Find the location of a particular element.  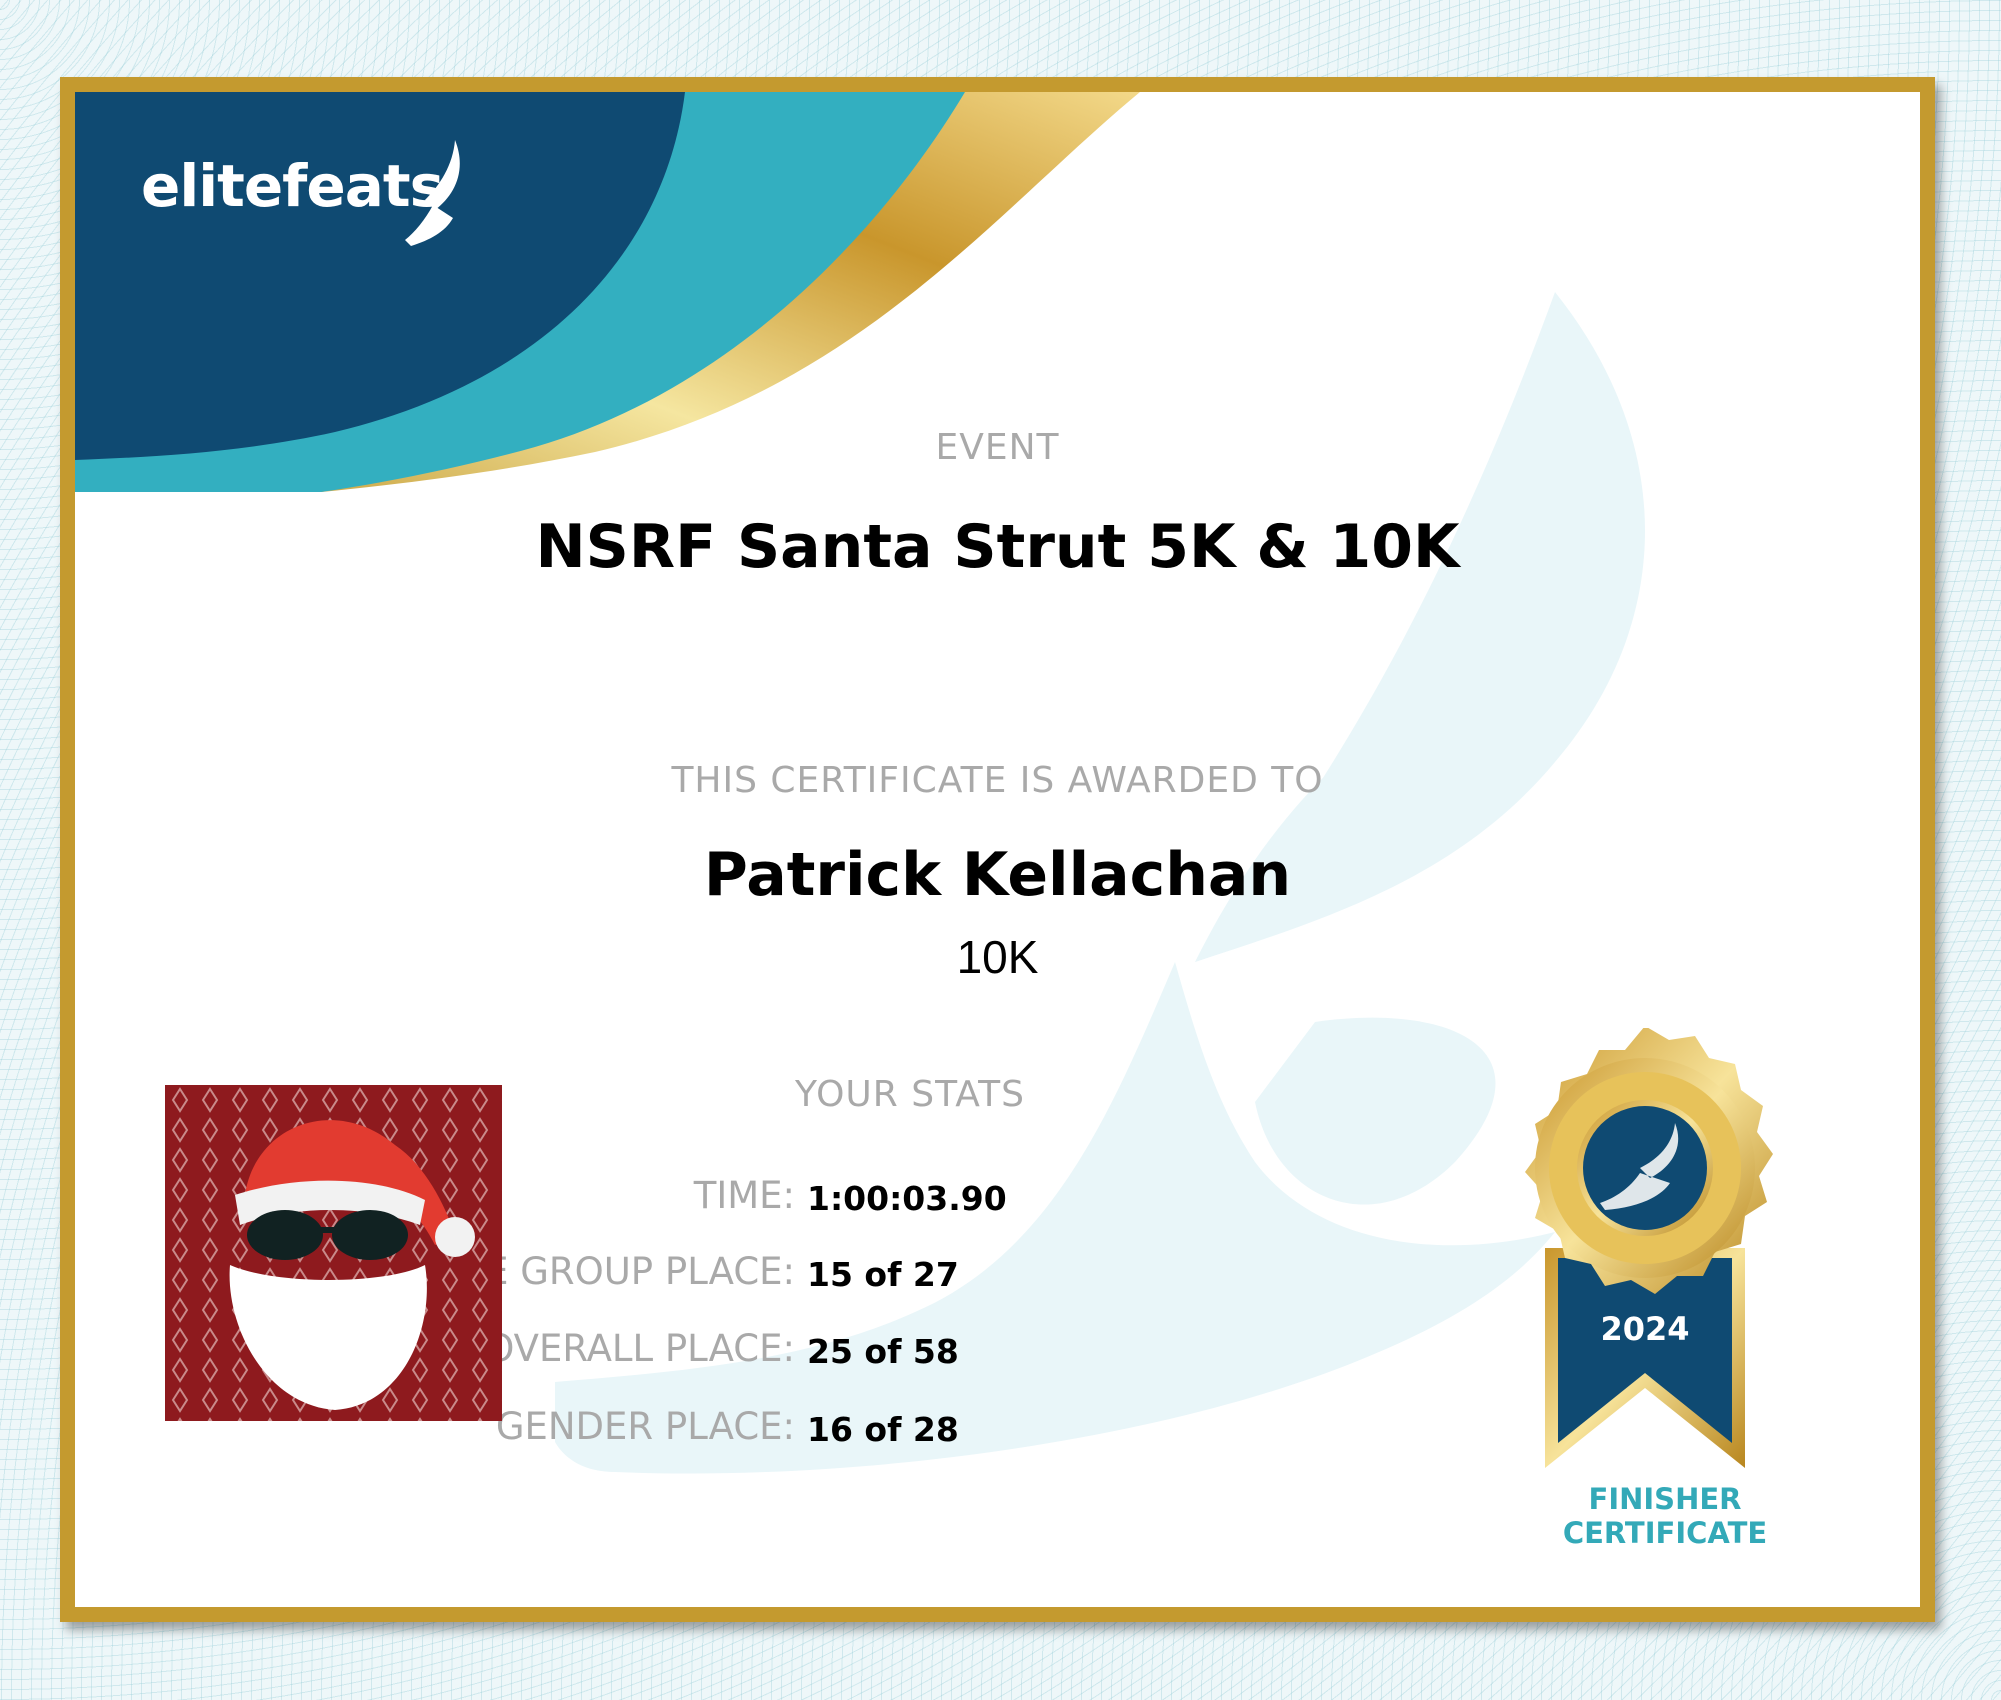

stat-row-gender: GENDER PLACE: 16 of 28 is located at coordinates (925, 1430).